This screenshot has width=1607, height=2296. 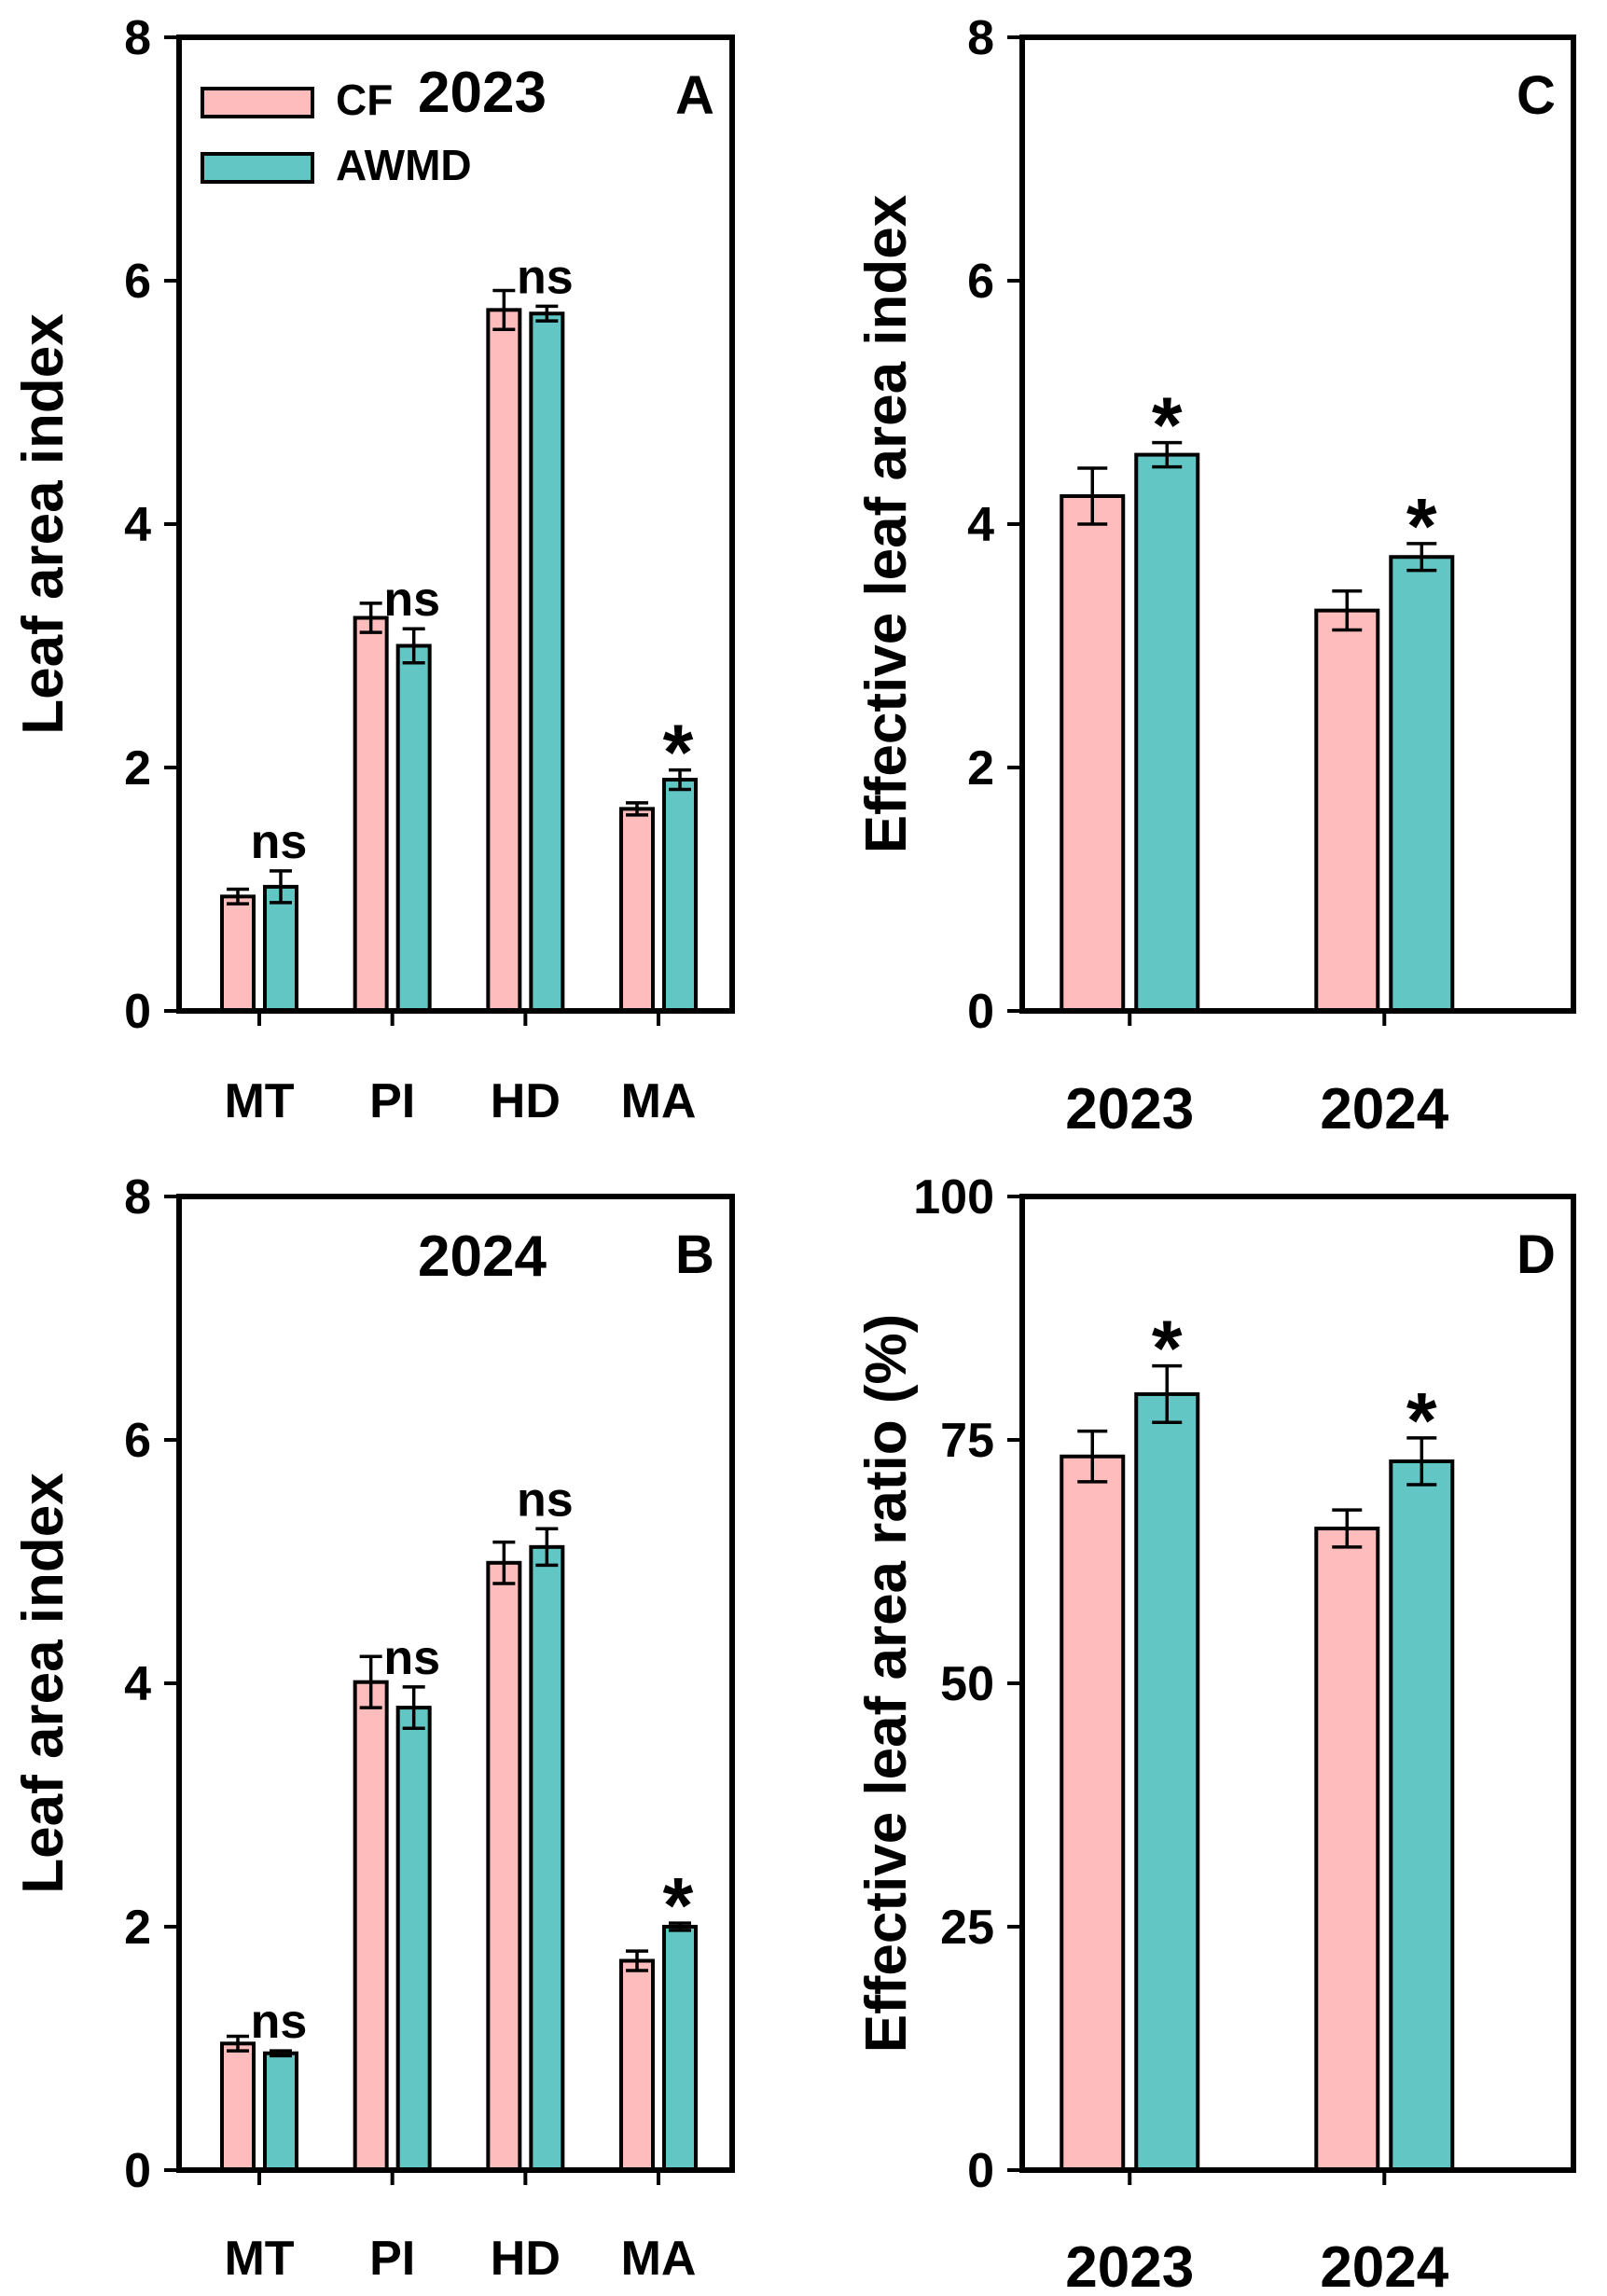 I want to click on legend-swatch-awmd, so click(x=257, y=168).